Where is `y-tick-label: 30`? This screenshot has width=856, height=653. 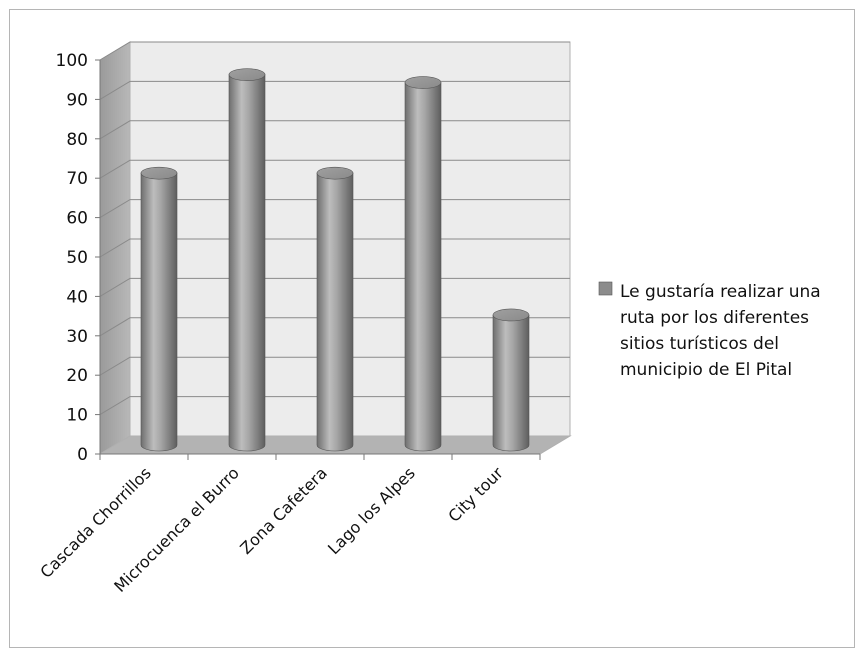 y-tick-label: 30 is located at coordinates (77, 337).